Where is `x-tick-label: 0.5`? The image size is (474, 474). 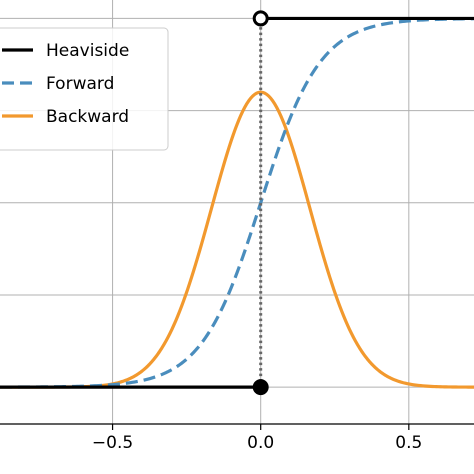 x-tick-label: 0.5 is located at coordinates (408, 443).